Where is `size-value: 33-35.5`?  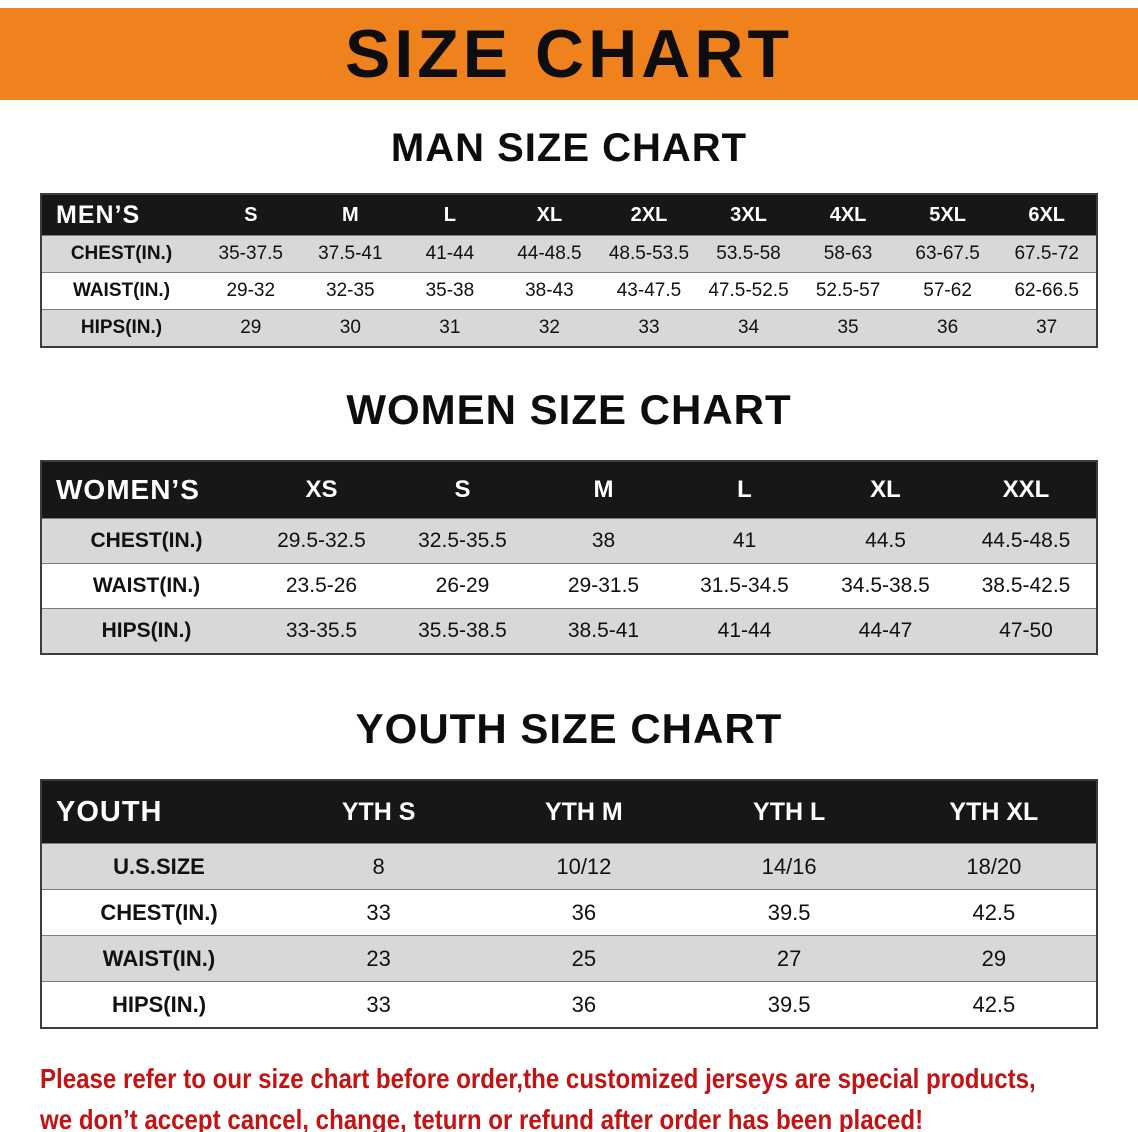 size-value: 33-35.5 is located at coordinates (321, 631).